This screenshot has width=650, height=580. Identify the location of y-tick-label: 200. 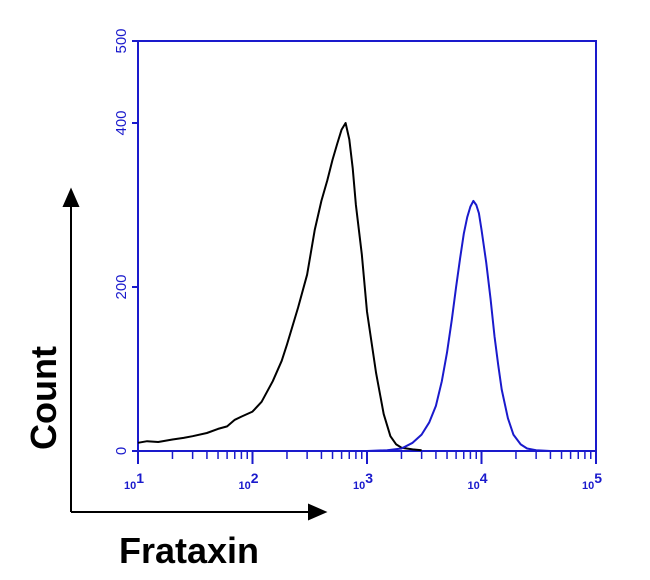
(121, 286).